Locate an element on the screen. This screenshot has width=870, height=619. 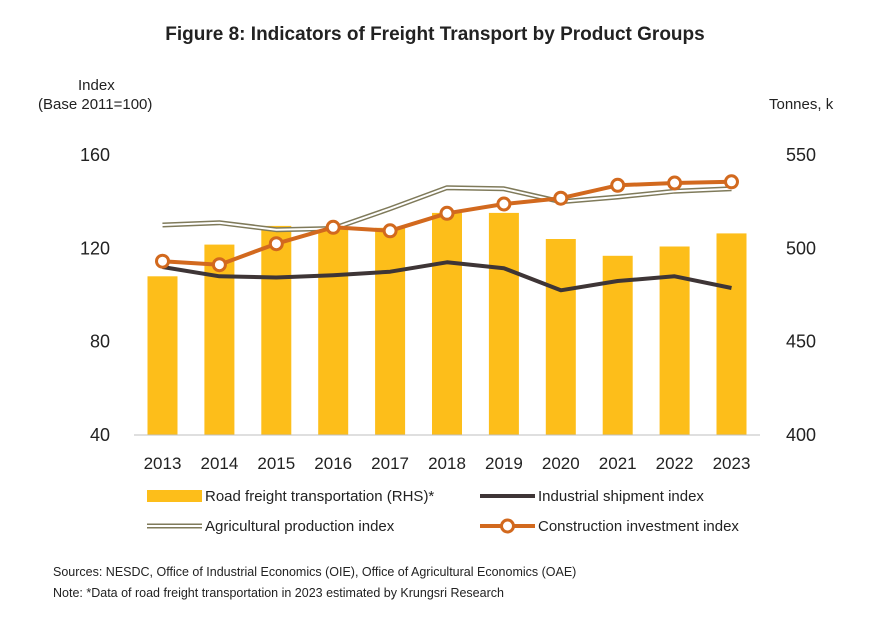
construction-investment-marker-2014 is located at coordinates (219, 265).